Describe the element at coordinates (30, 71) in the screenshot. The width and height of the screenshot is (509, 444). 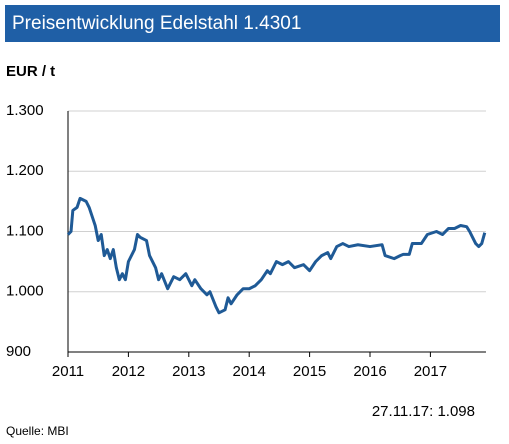
I see `y-axis-label: EUR / t` at that location.